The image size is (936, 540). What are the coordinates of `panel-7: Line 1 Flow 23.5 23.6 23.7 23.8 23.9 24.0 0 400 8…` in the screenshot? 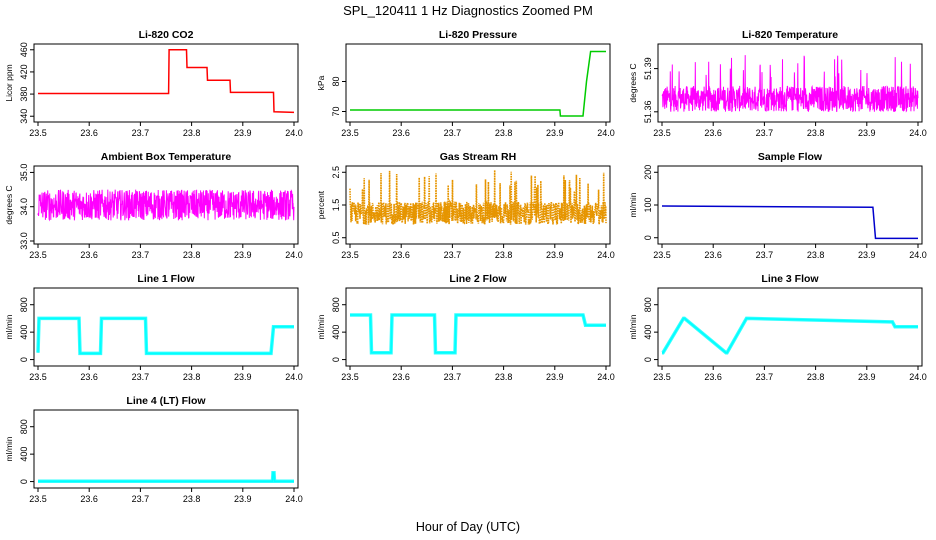 It's located at (153, 327).